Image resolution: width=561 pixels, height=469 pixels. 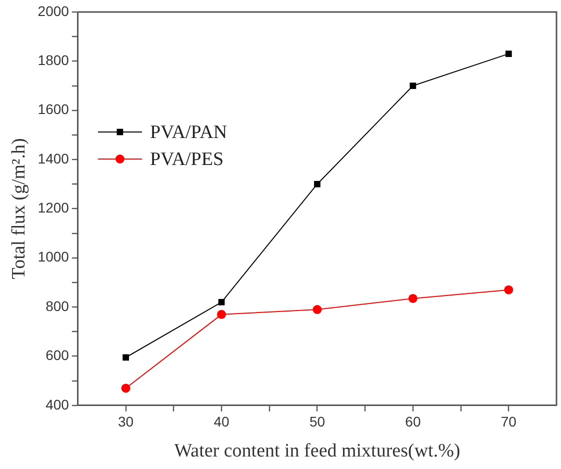 I want to click on y-tick-label: 1600, so click(x=54, y=109).